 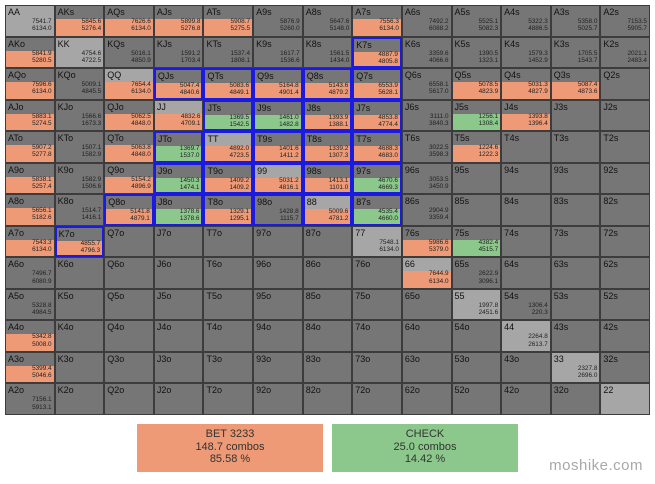 What do you see at coordinates (178, 84) in the screenshot?
I see `range-cell-QJs: QJs 5047.4 4840.6` at bounding box center [178, 84].